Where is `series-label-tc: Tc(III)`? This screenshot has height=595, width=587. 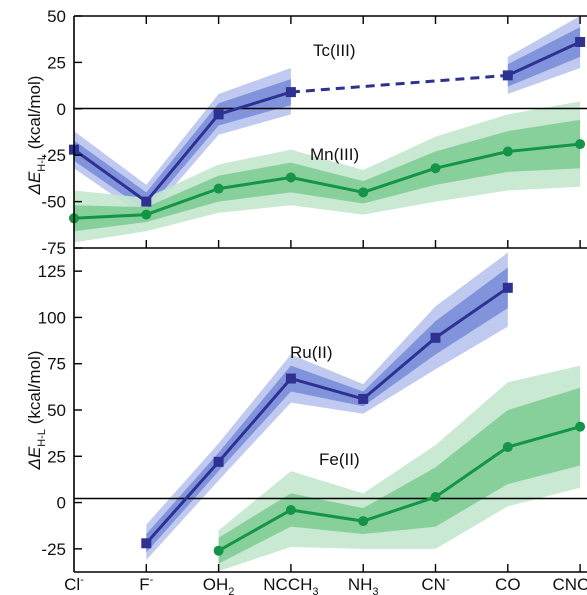 series-label-tc: Tc(III) is located at coordinates (334, 50).